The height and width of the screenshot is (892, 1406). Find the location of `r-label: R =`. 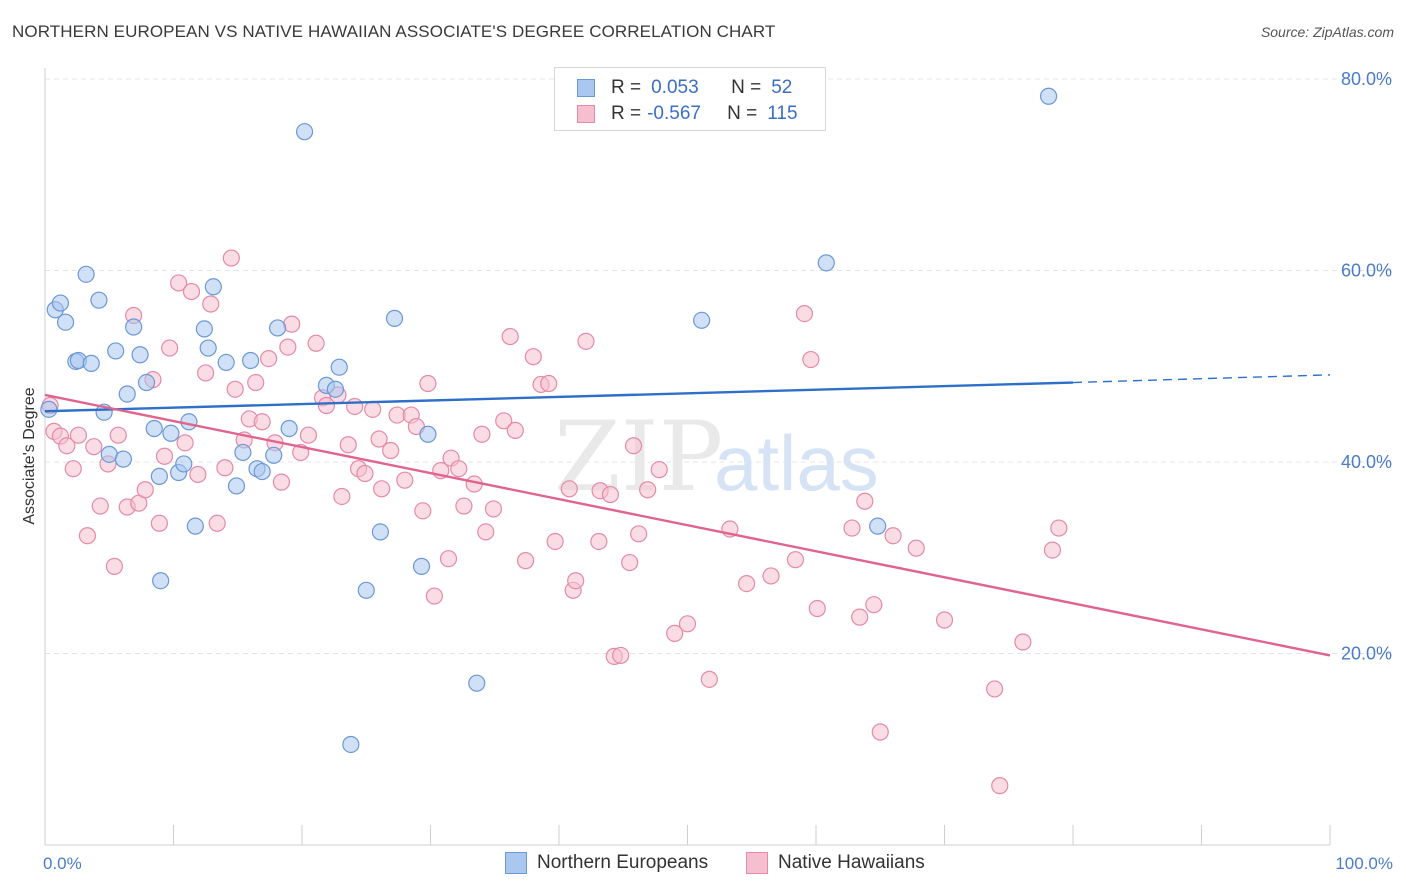

r-label: R = is located at coordinates (626, 113).